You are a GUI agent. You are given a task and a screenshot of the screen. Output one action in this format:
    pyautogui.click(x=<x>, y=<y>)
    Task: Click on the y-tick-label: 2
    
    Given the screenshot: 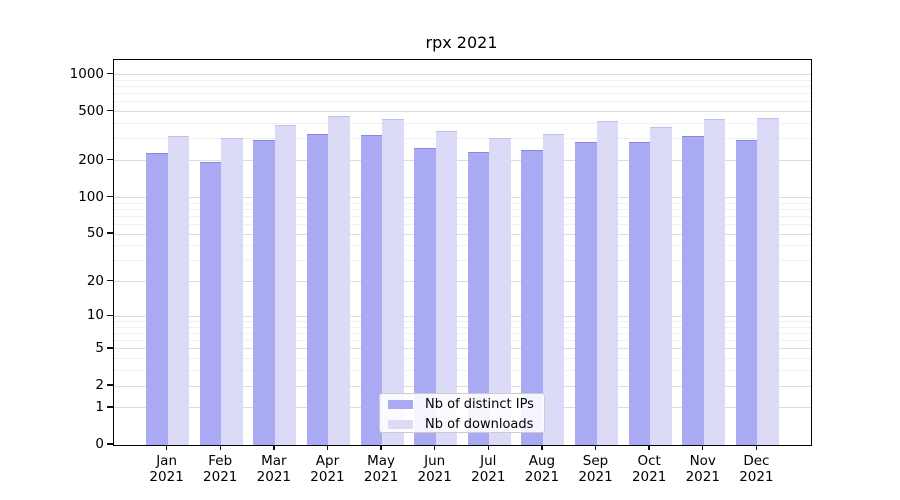 What is the action you would take?
    pyautogui.click(x=99, y=385)
    